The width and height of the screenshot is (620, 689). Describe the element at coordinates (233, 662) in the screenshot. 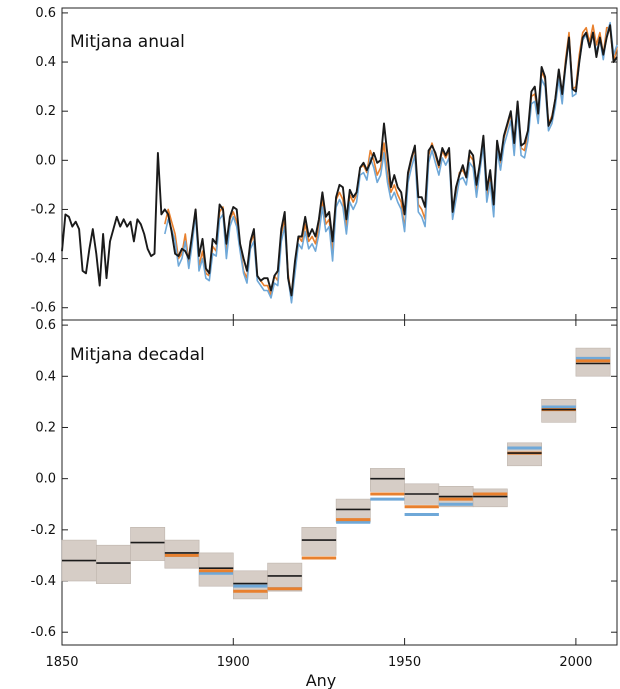

I see `x-tick-label: 1900` at that location.